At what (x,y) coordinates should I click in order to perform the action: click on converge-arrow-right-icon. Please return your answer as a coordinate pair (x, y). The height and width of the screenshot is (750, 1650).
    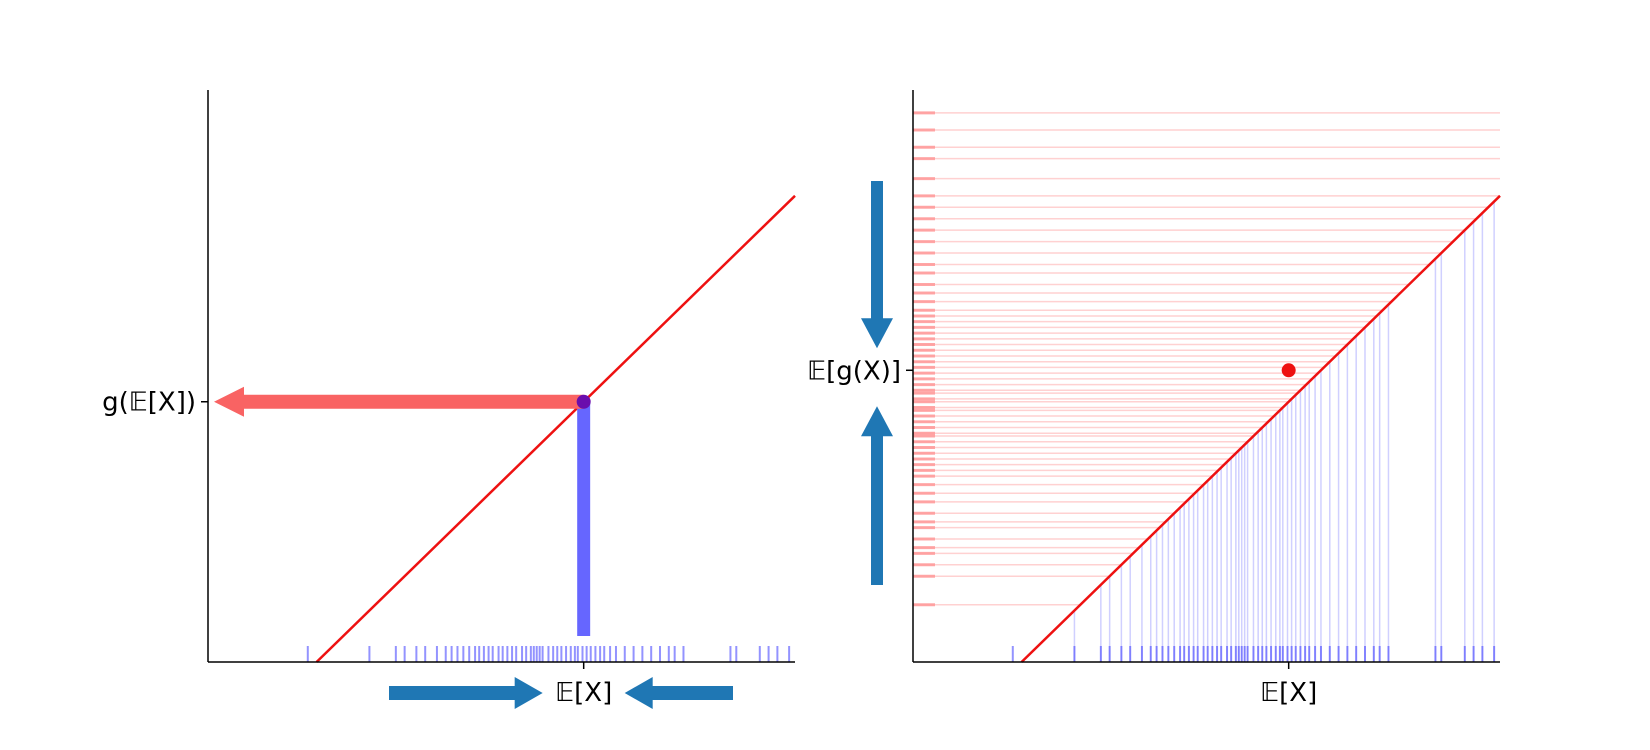
    Looking at the image, I should click on (466, 693).